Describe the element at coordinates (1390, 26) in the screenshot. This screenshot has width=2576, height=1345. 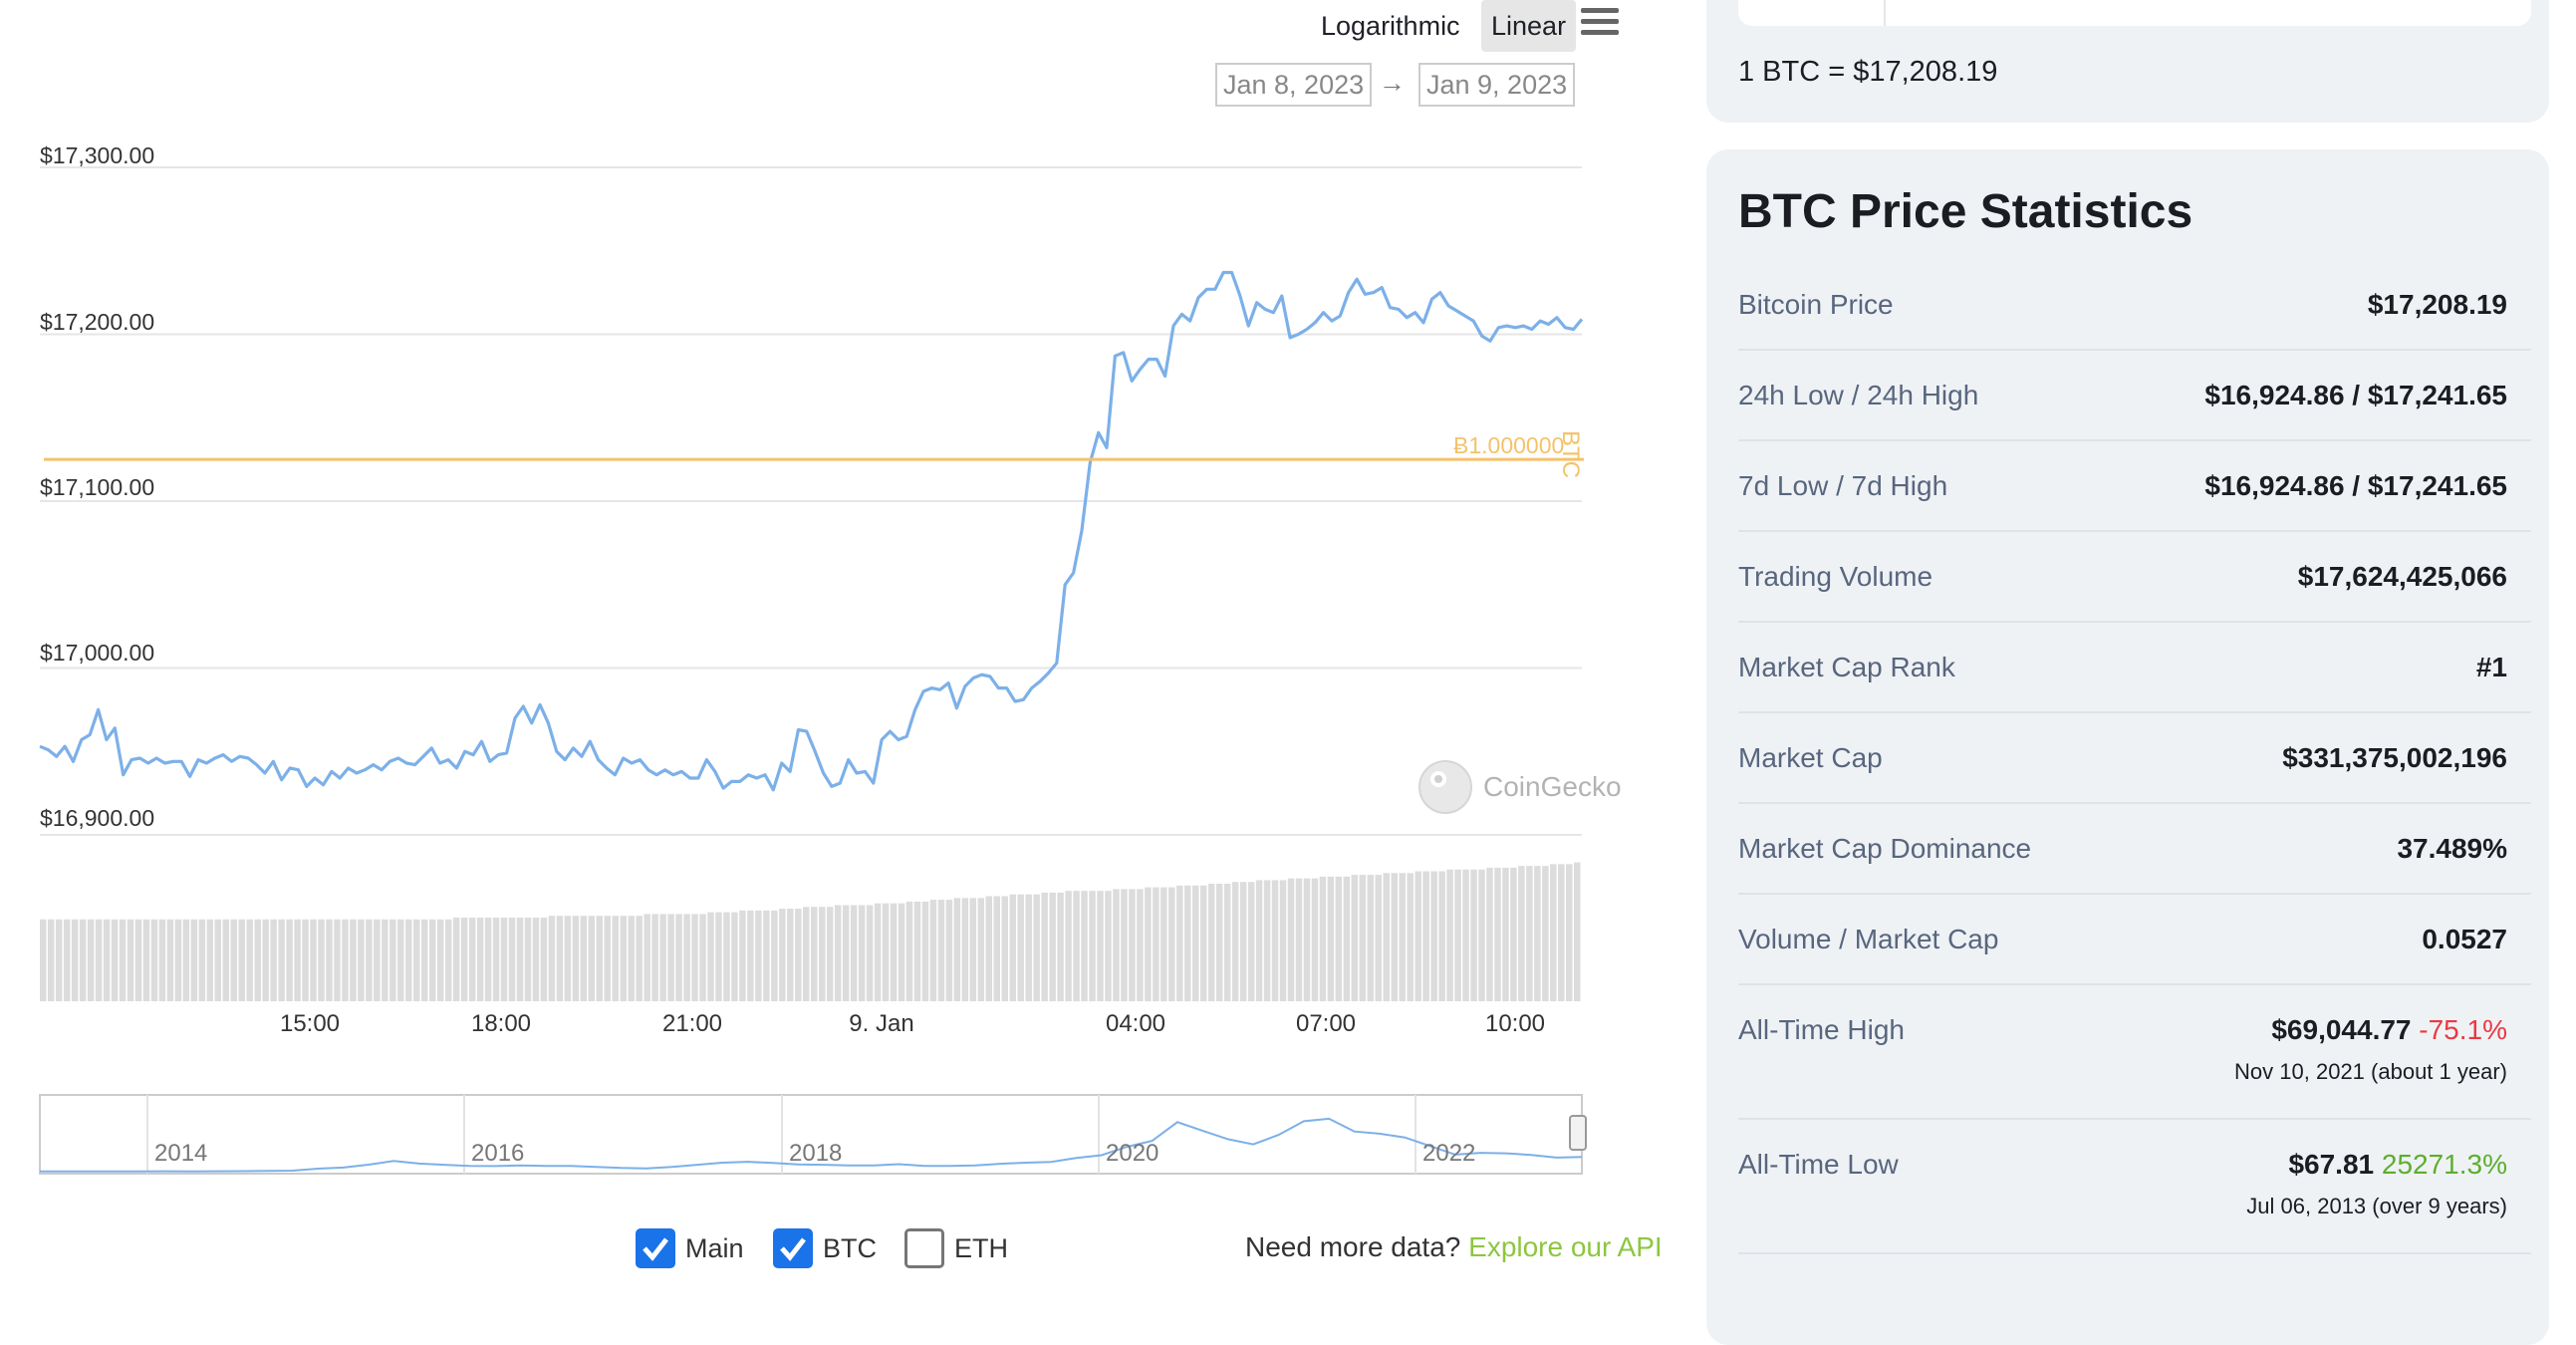
I see `logarithmic-scale-button: Logarithmic` at that location.